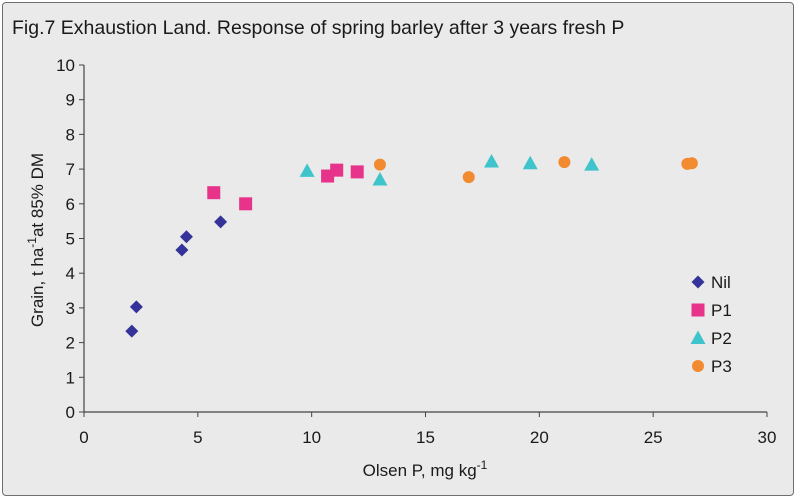 This screenshot has height=500, width=798. I want to click on y-tick-label: 1, so click(70, 377).